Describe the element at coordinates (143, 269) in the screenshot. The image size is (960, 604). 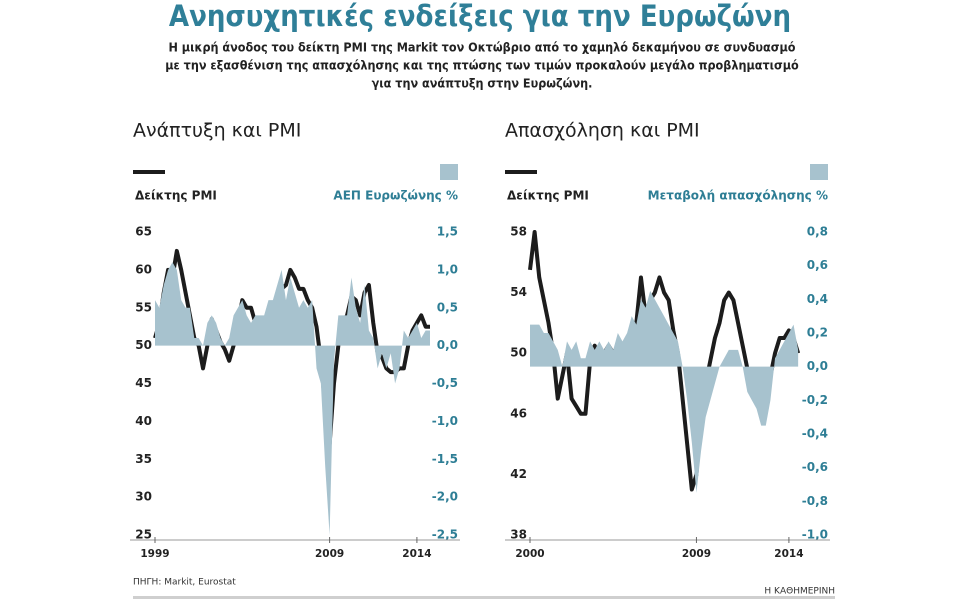
I see `y-tick-label: 60` at that location.